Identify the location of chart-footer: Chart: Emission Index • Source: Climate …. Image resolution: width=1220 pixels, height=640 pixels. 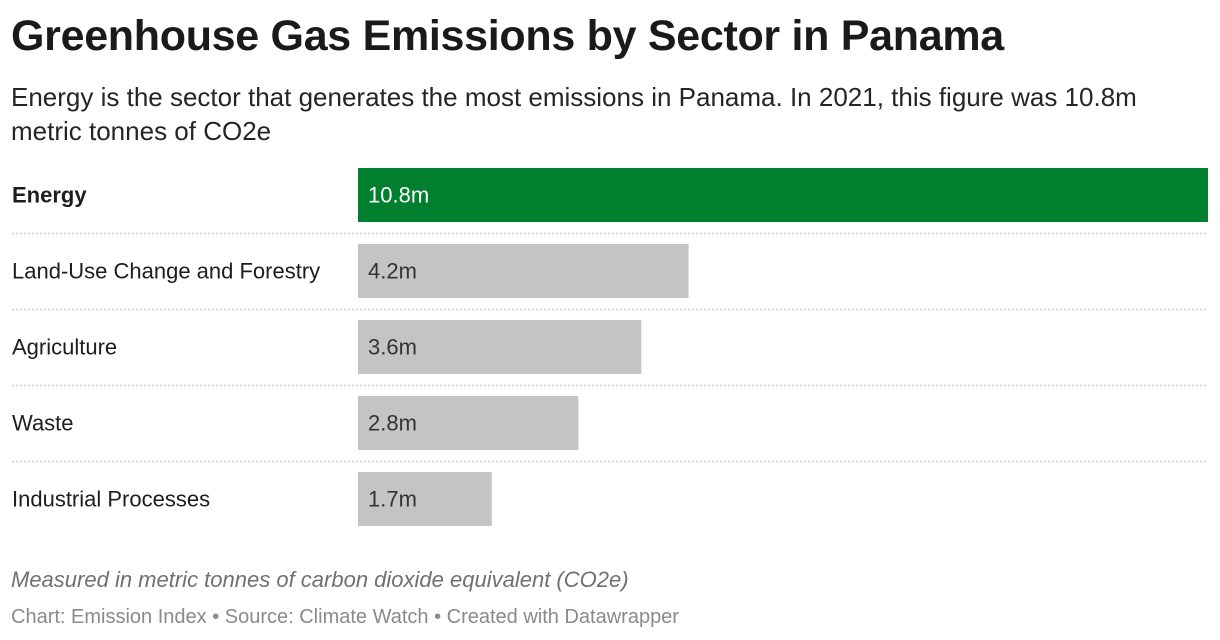
(345, 617).